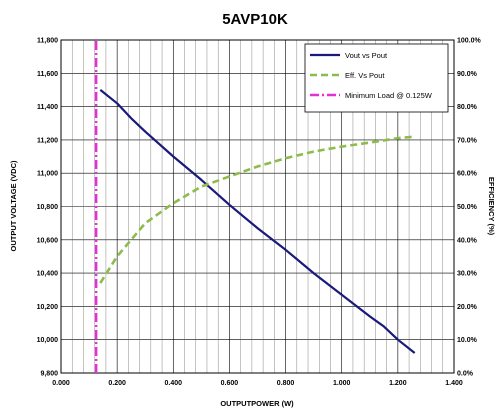 The width and height of the screenshot is (496, 417). I want to click on x-tick-label: 0.800, so click(286, 383).